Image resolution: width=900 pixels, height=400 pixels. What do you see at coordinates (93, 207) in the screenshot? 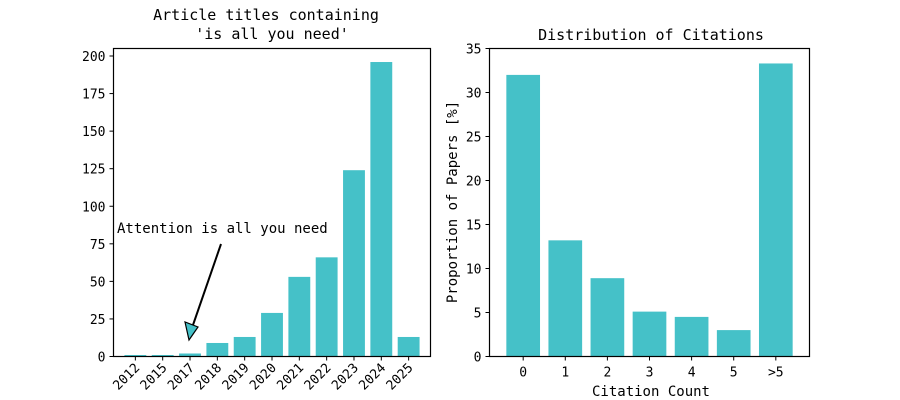
I see `y-tick-label: 100` at bounding box center [93, 207].